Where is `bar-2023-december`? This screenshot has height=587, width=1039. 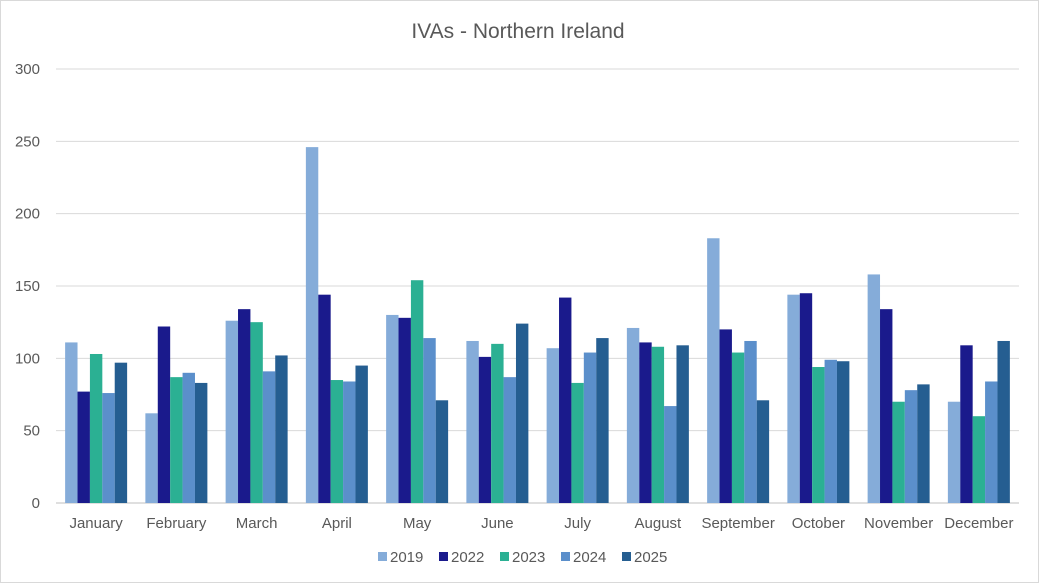
bar-2023-december is located at coordinates (979, 459).